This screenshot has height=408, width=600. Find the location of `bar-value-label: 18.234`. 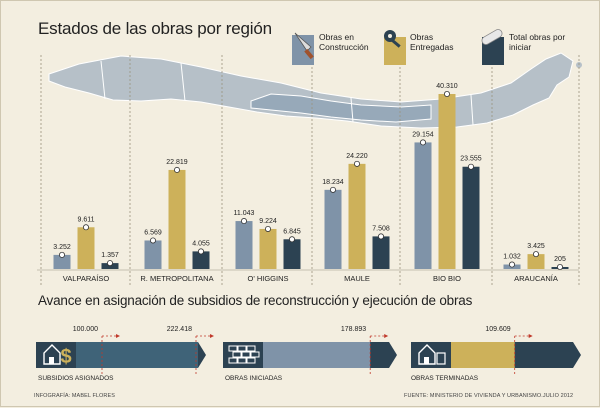

bar-value-label: 18.234 is located at coordinates (333, 182).